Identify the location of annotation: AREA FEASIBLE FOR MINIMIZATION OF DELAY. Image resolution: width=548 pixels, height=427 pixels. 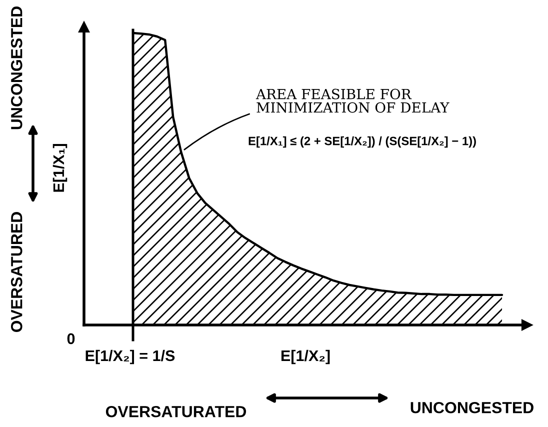
(353, 100).